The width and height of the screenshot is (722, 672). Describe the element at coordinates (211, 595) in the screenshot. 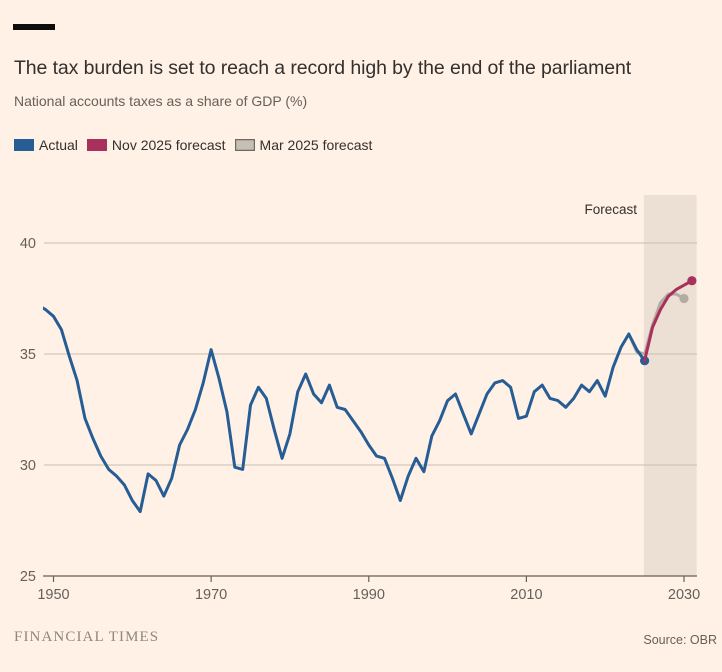

I see `x-tick-label: 1970` at that location.